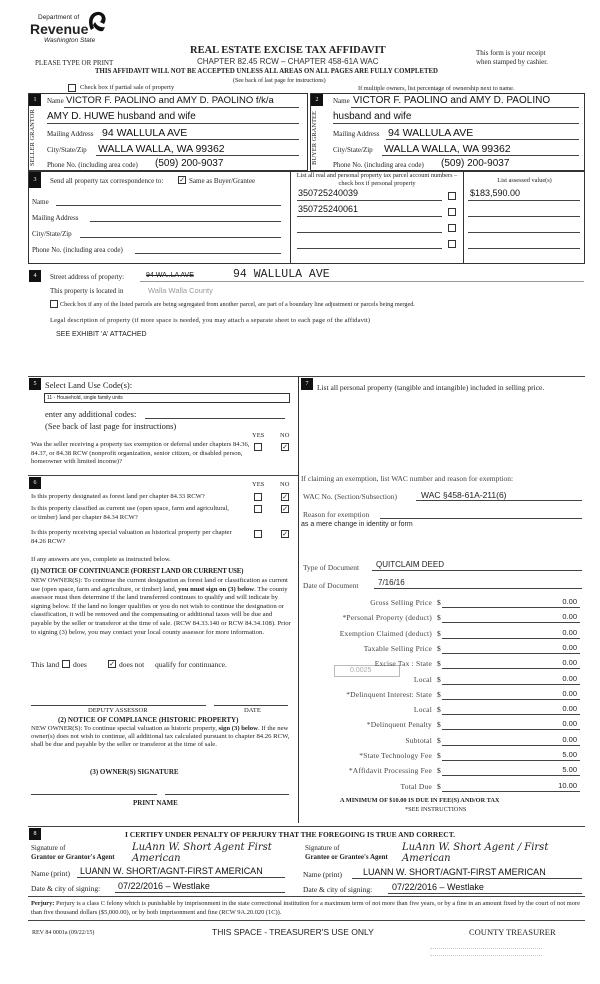 This screenshot has width=600, height=984. I want to click on doc-type: QUITCLAIM DEED, so click(410, 564).